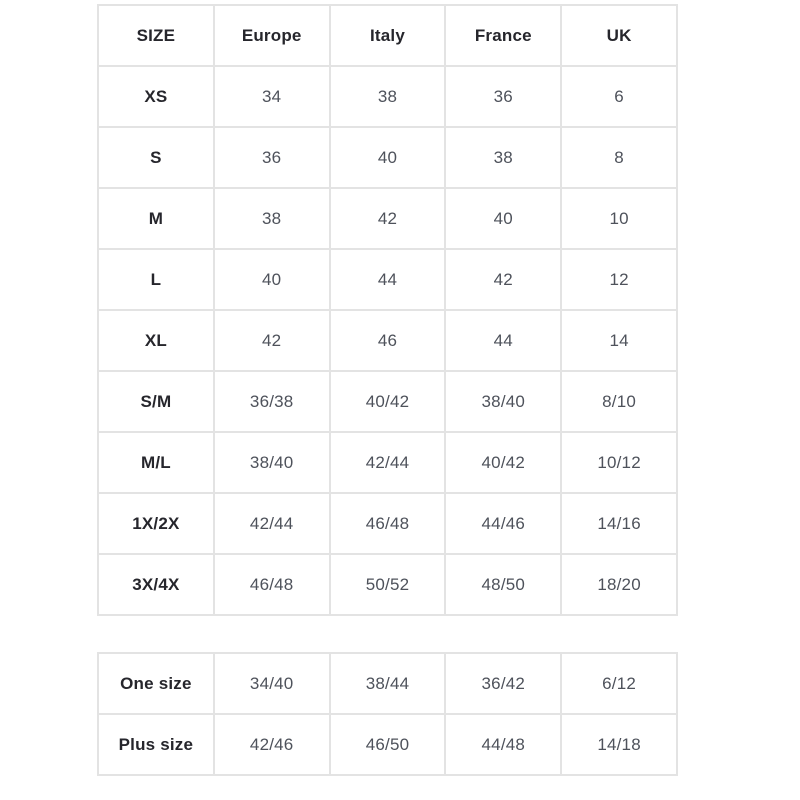  I want to click on size-value-cell: 38/44, so click(387, 683).